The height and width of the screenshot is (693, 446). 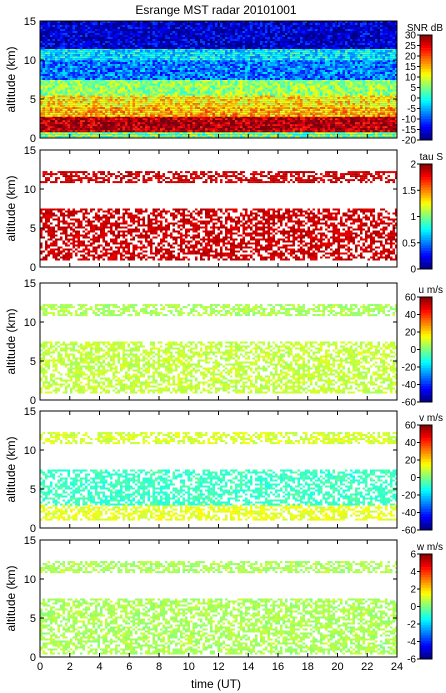 What do you see at coordinates (308, 667) in the screenshot?
I see `x-tick-label: 18` at bounding box center [308, 667].